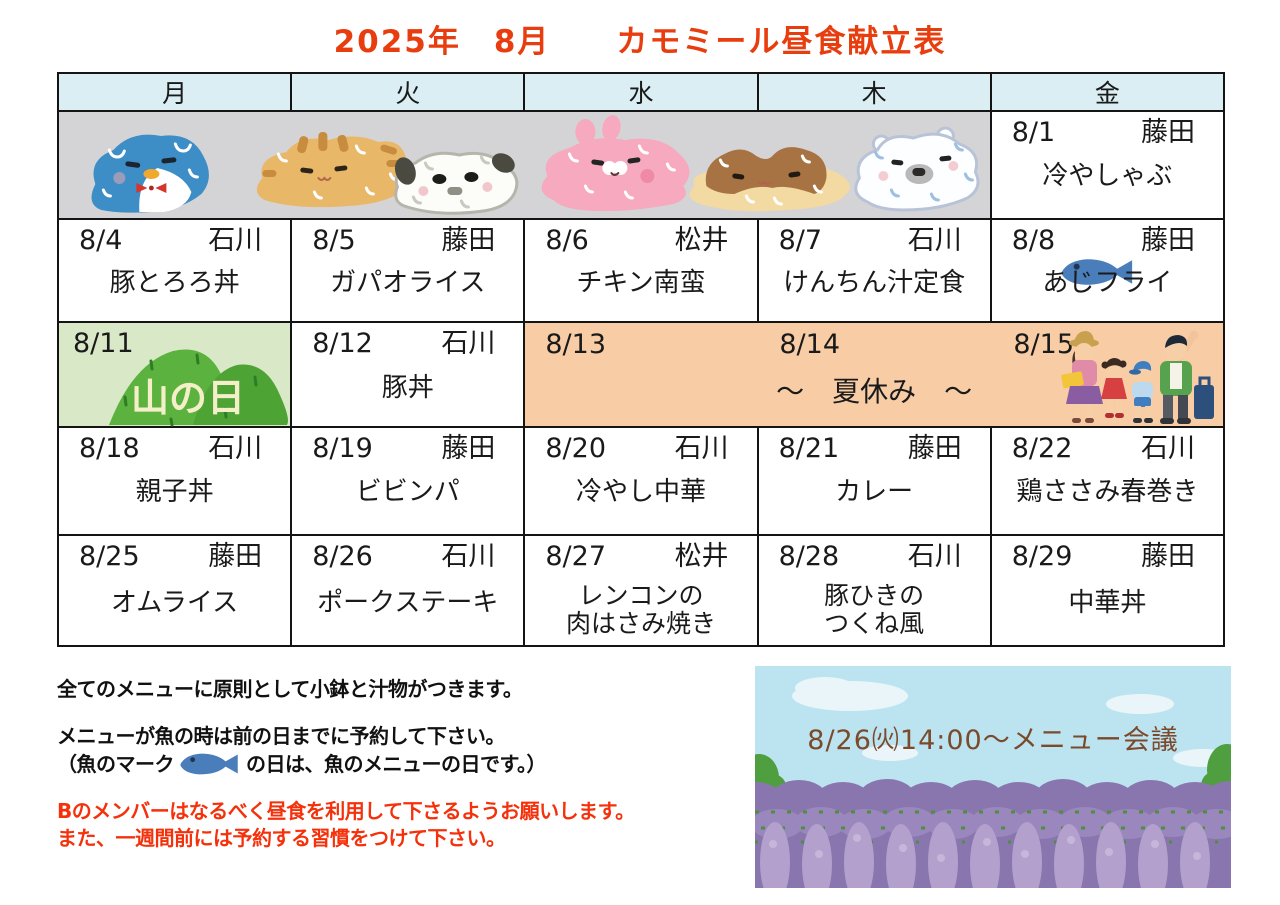  Describe the element at coordinates (346, 811) in the screenshot. I see `warning-line1: Bのメンバーはなるべく昼食を利用して下さるようお願いします。` at that location.